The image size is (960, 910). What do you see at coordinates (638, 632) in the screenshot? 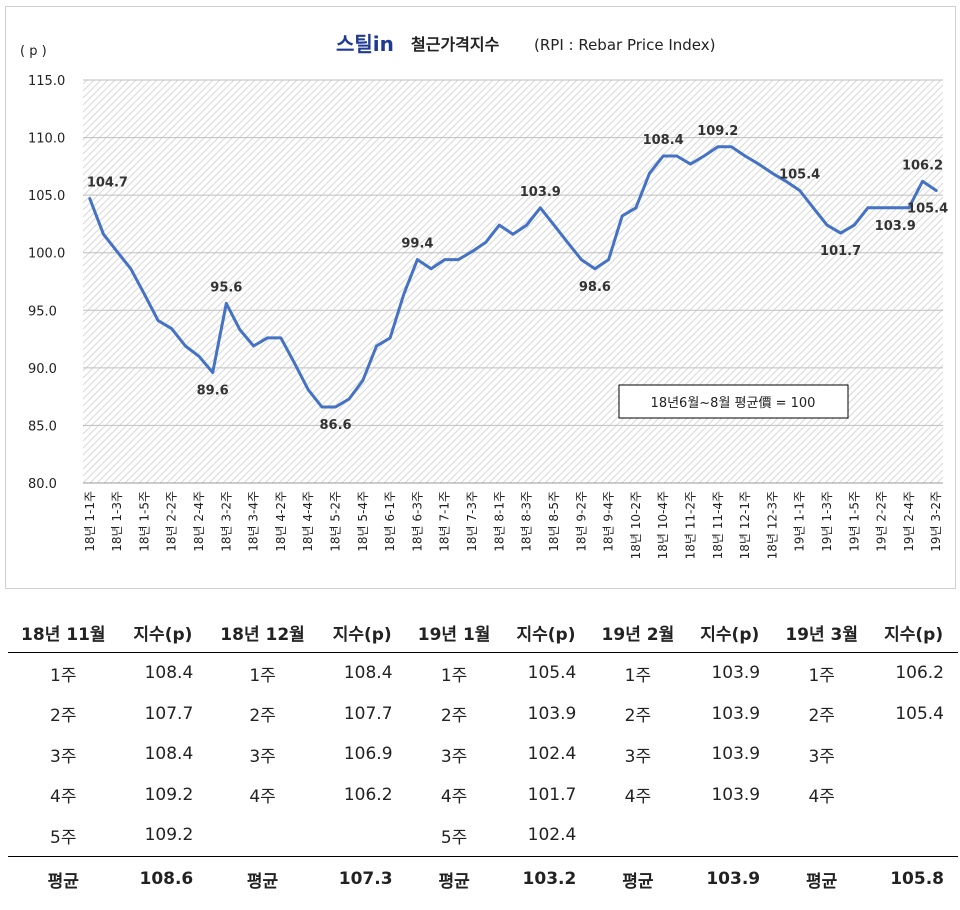
I see `table-header-cell: 19년 2월` at bounding box center [638, 632].